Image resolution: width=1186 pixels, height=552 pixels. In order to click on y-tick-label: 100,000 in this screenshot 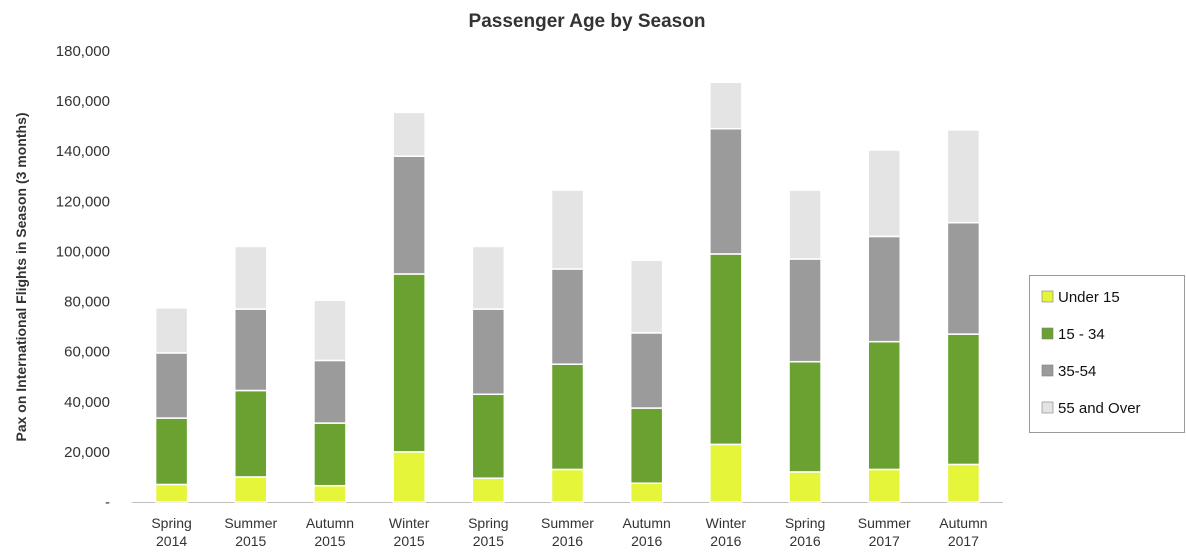, I will do `click(83, 251)`.